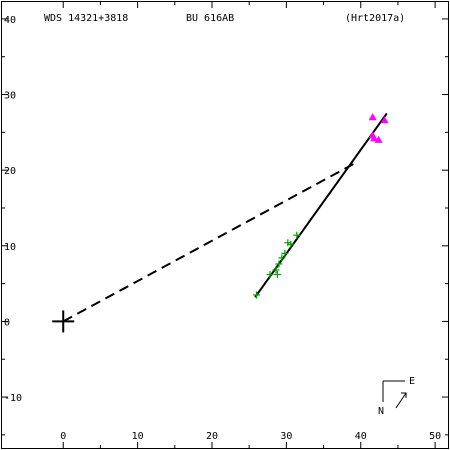 The width and height of the screenshot is (450, 450). I want to click on primary-star-group, so click(63, 321).